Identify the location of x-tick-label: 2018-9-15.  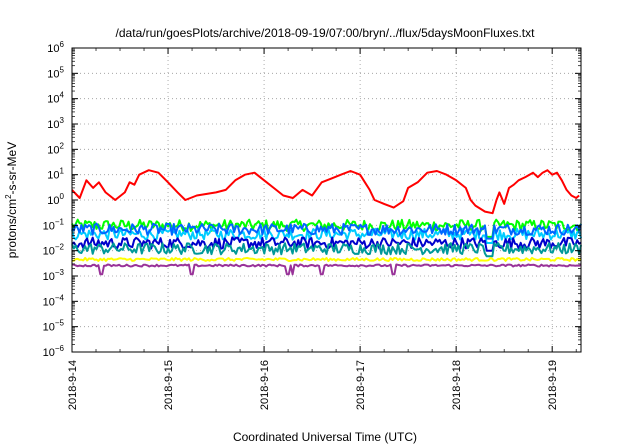
(169, 385).